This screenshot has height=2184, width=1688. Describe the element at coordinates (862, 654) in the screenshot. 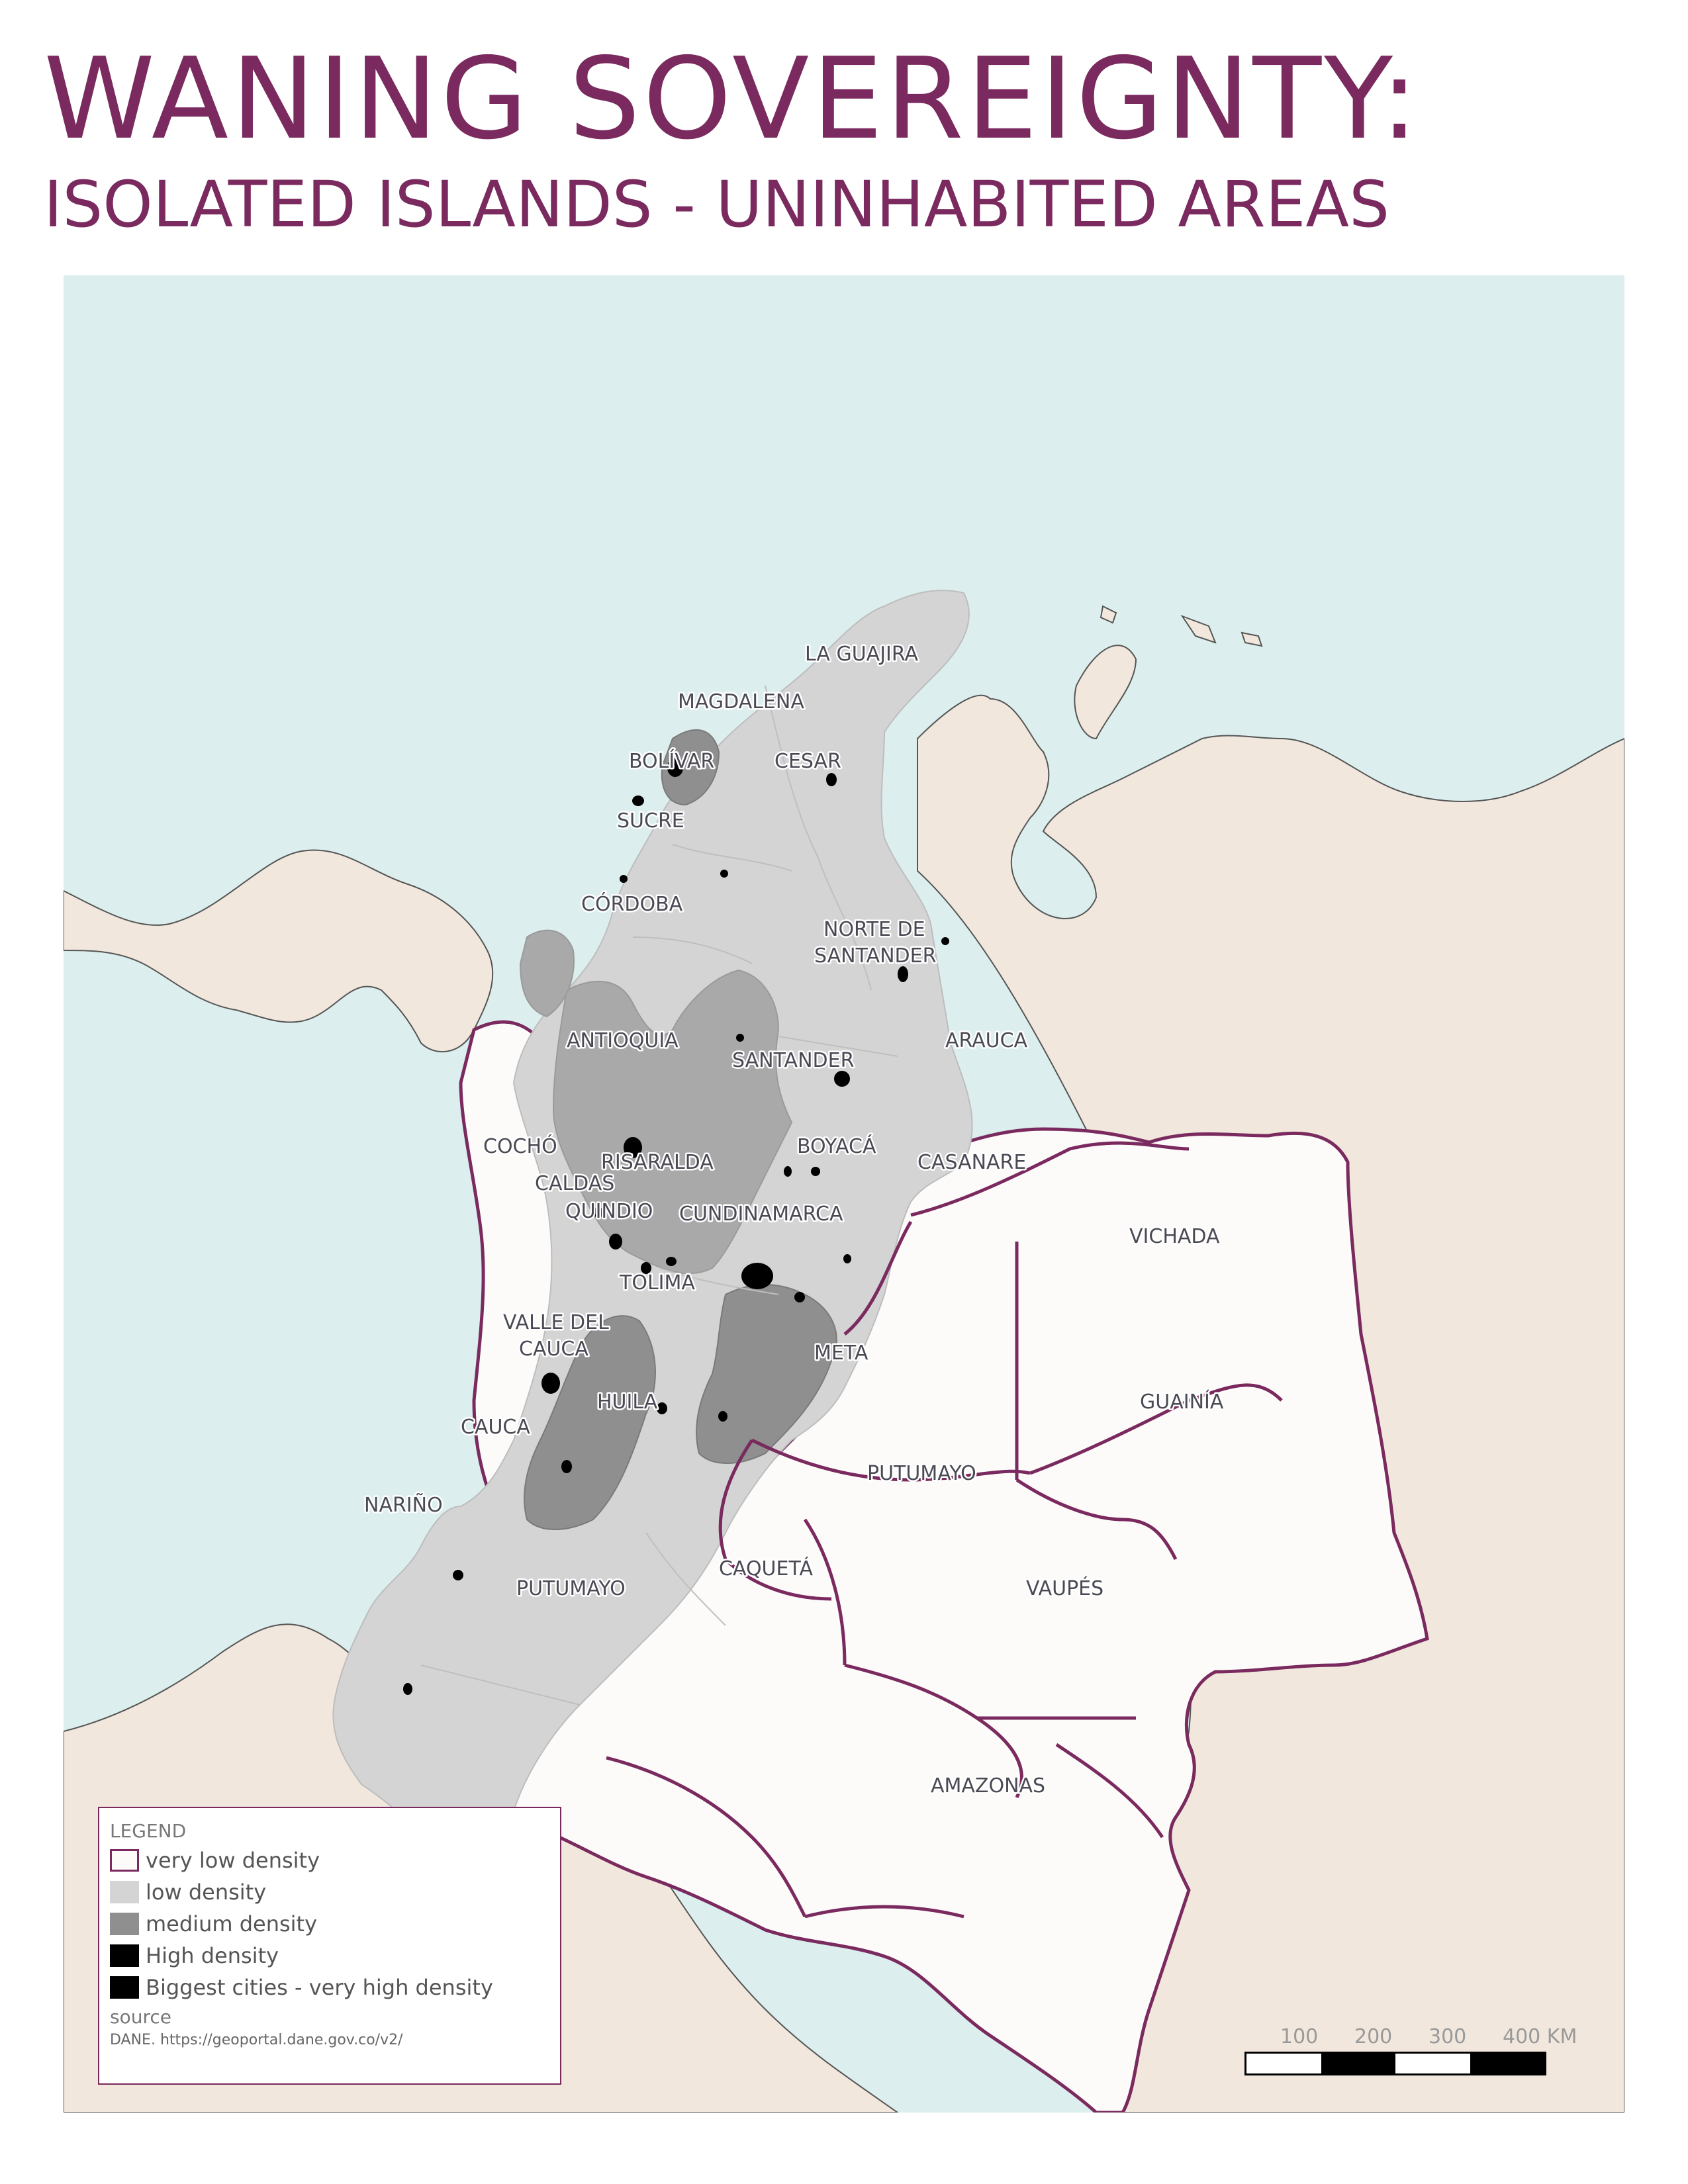

I see `label-la-guajira: LA GUAJIRA` at that location.